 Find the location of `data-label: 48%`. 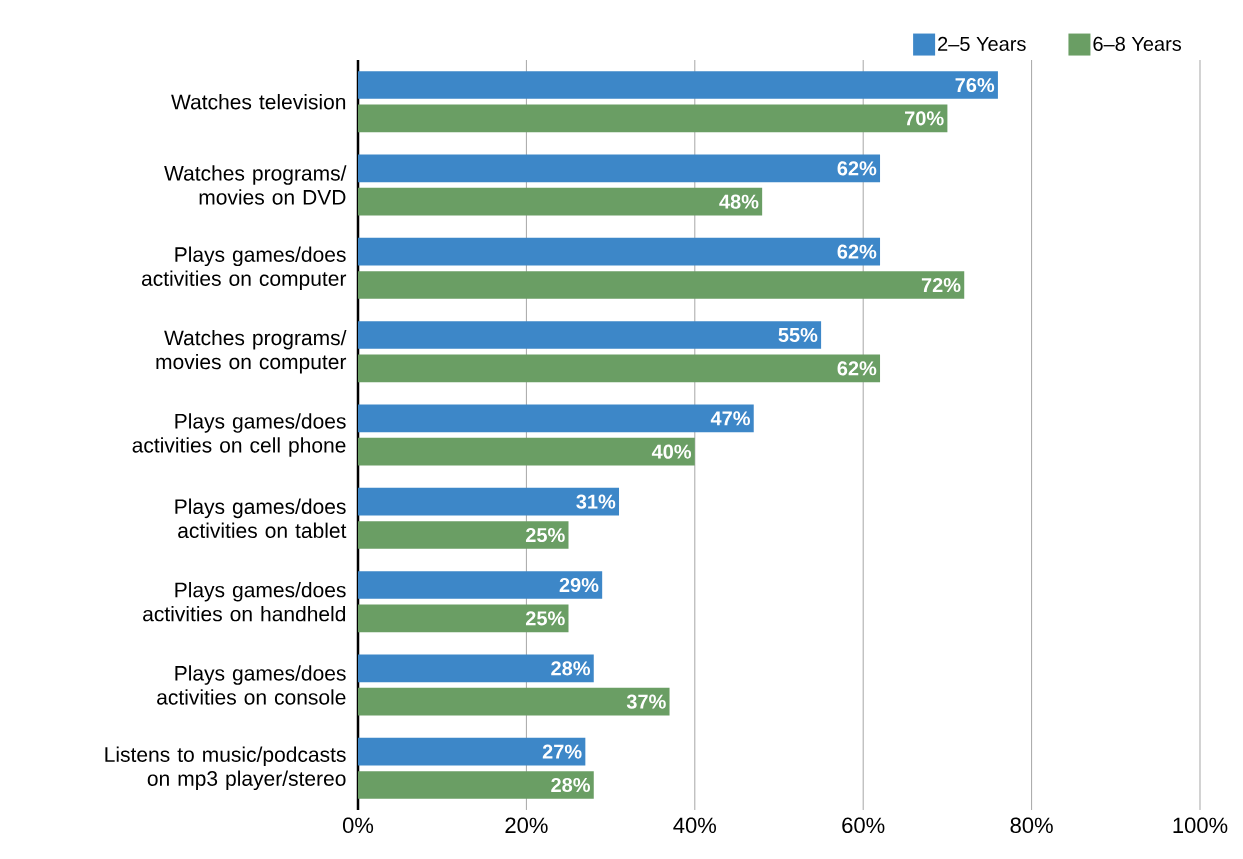

data-label: 48% is located at coordinates (739, 201).